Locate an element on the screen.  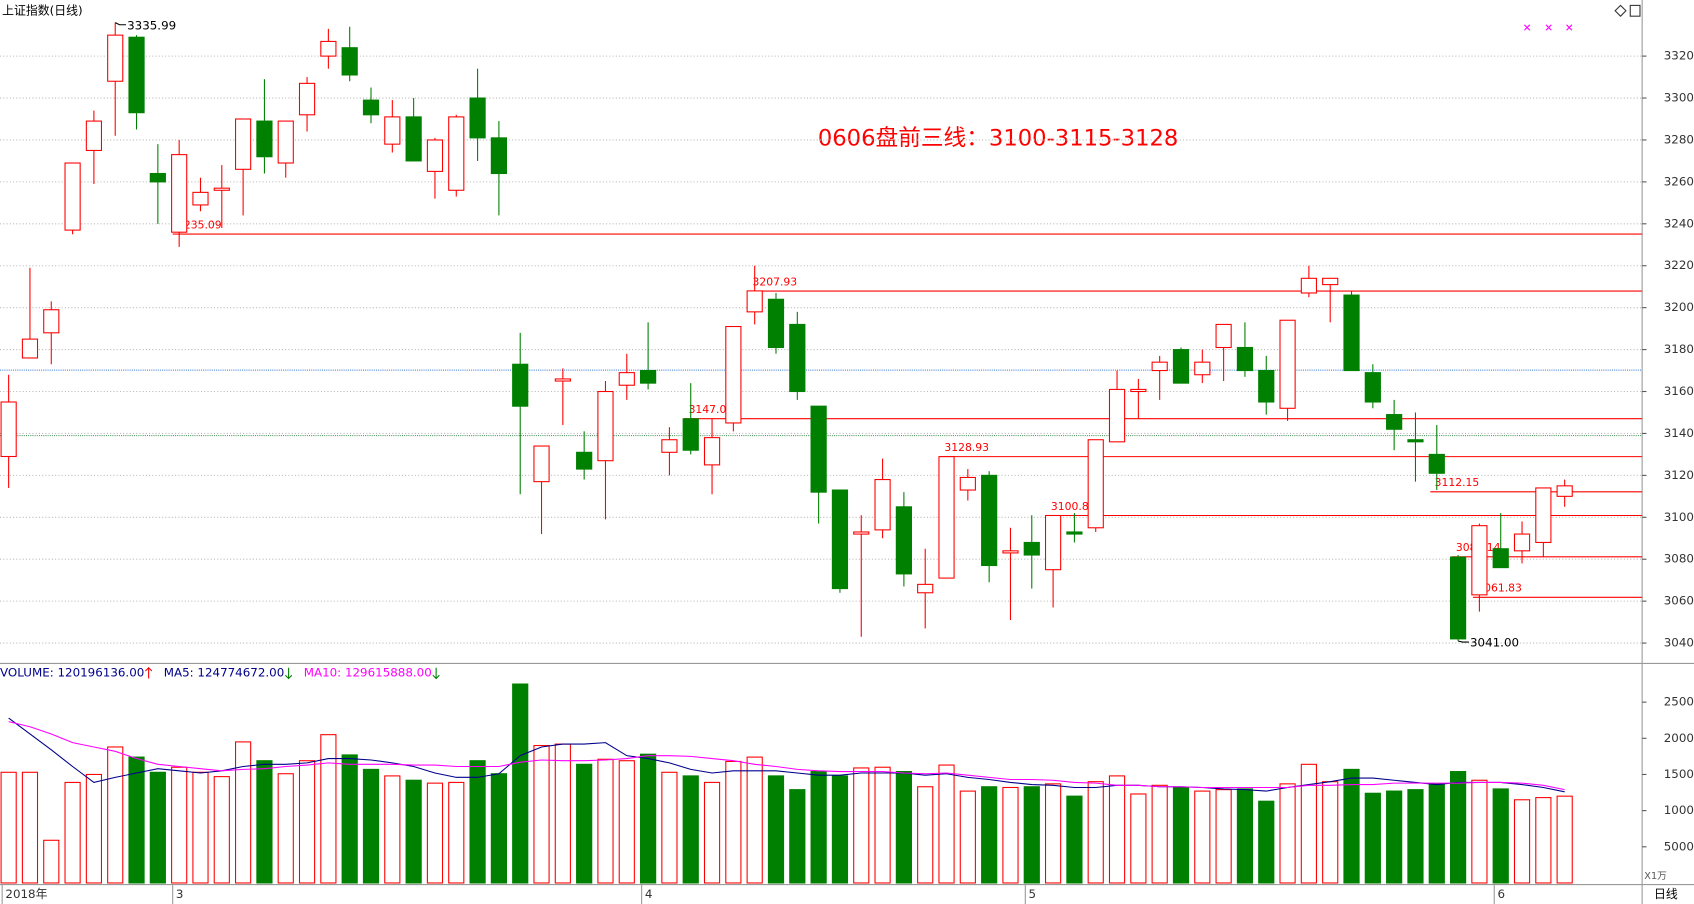
extreme-label: 3041.00 is located at coordinates (1494, 643).